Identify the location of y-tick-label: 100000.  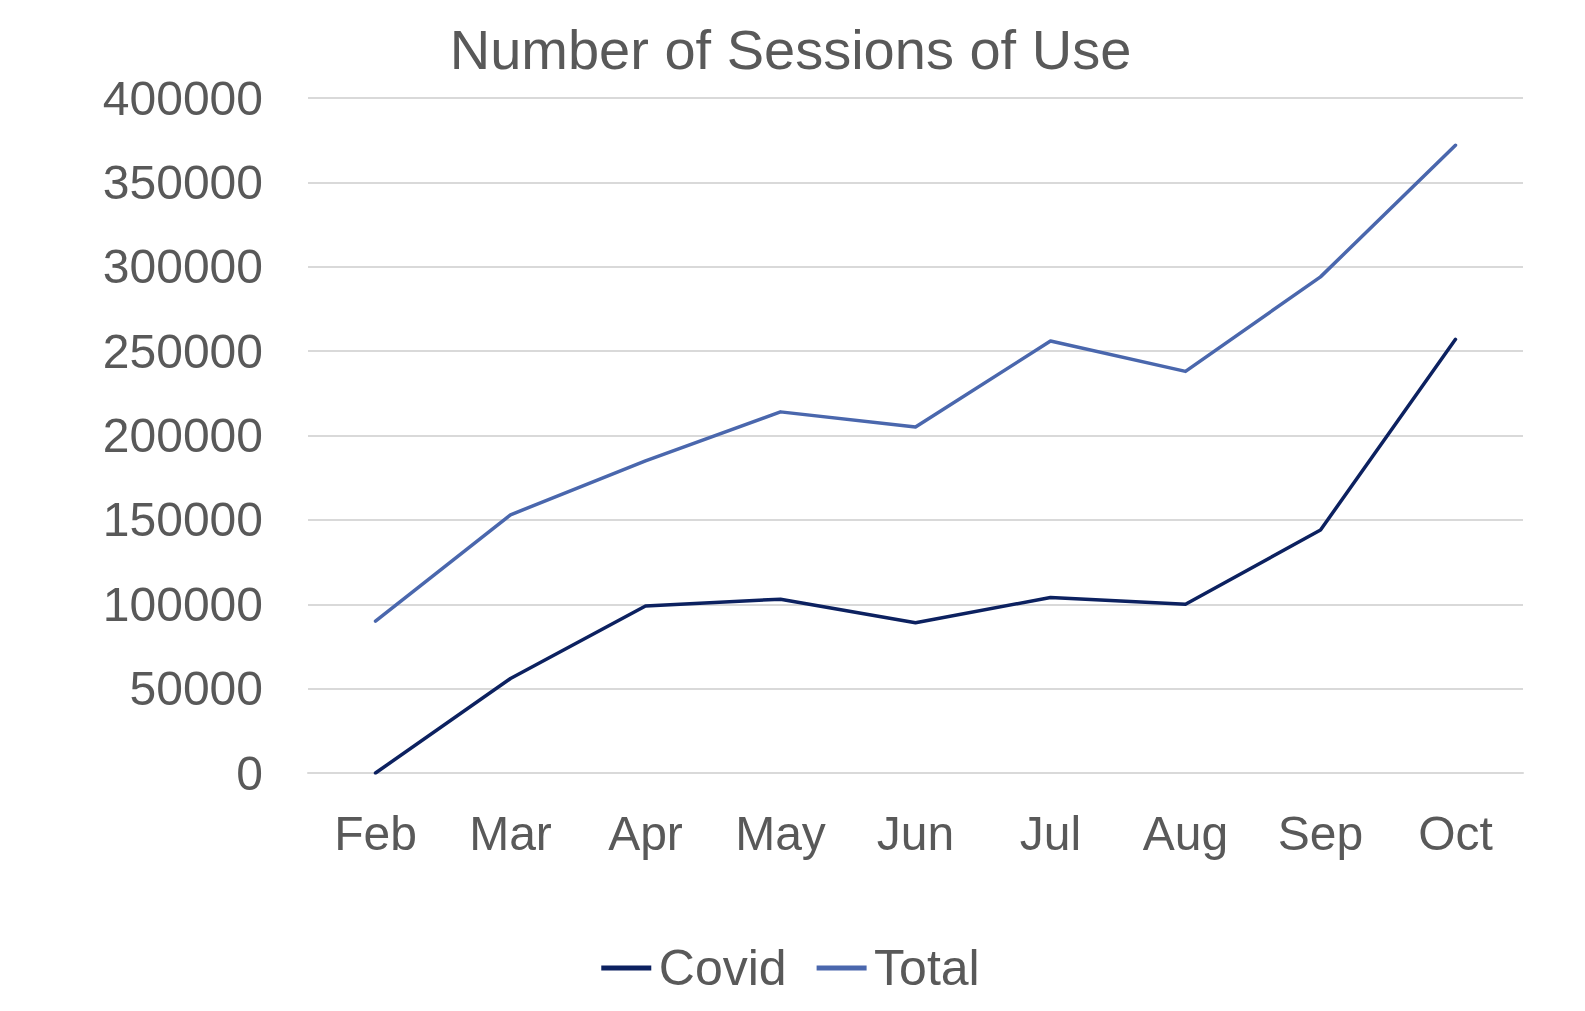
(182, 604).